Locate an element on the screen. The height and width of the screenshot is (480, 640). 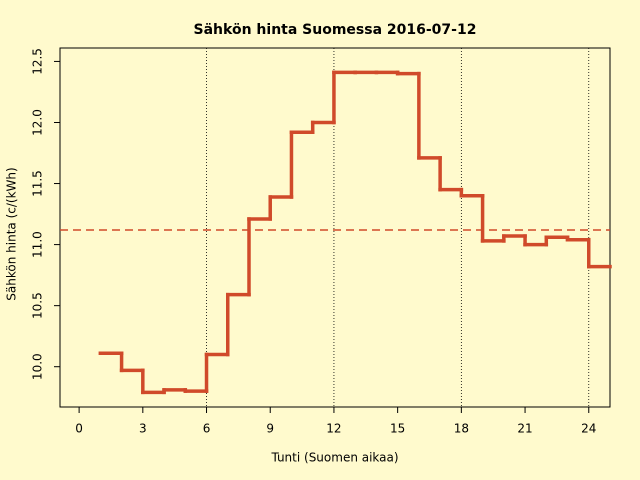
x-tick-label: 12 is located at coordinates (333, 429).